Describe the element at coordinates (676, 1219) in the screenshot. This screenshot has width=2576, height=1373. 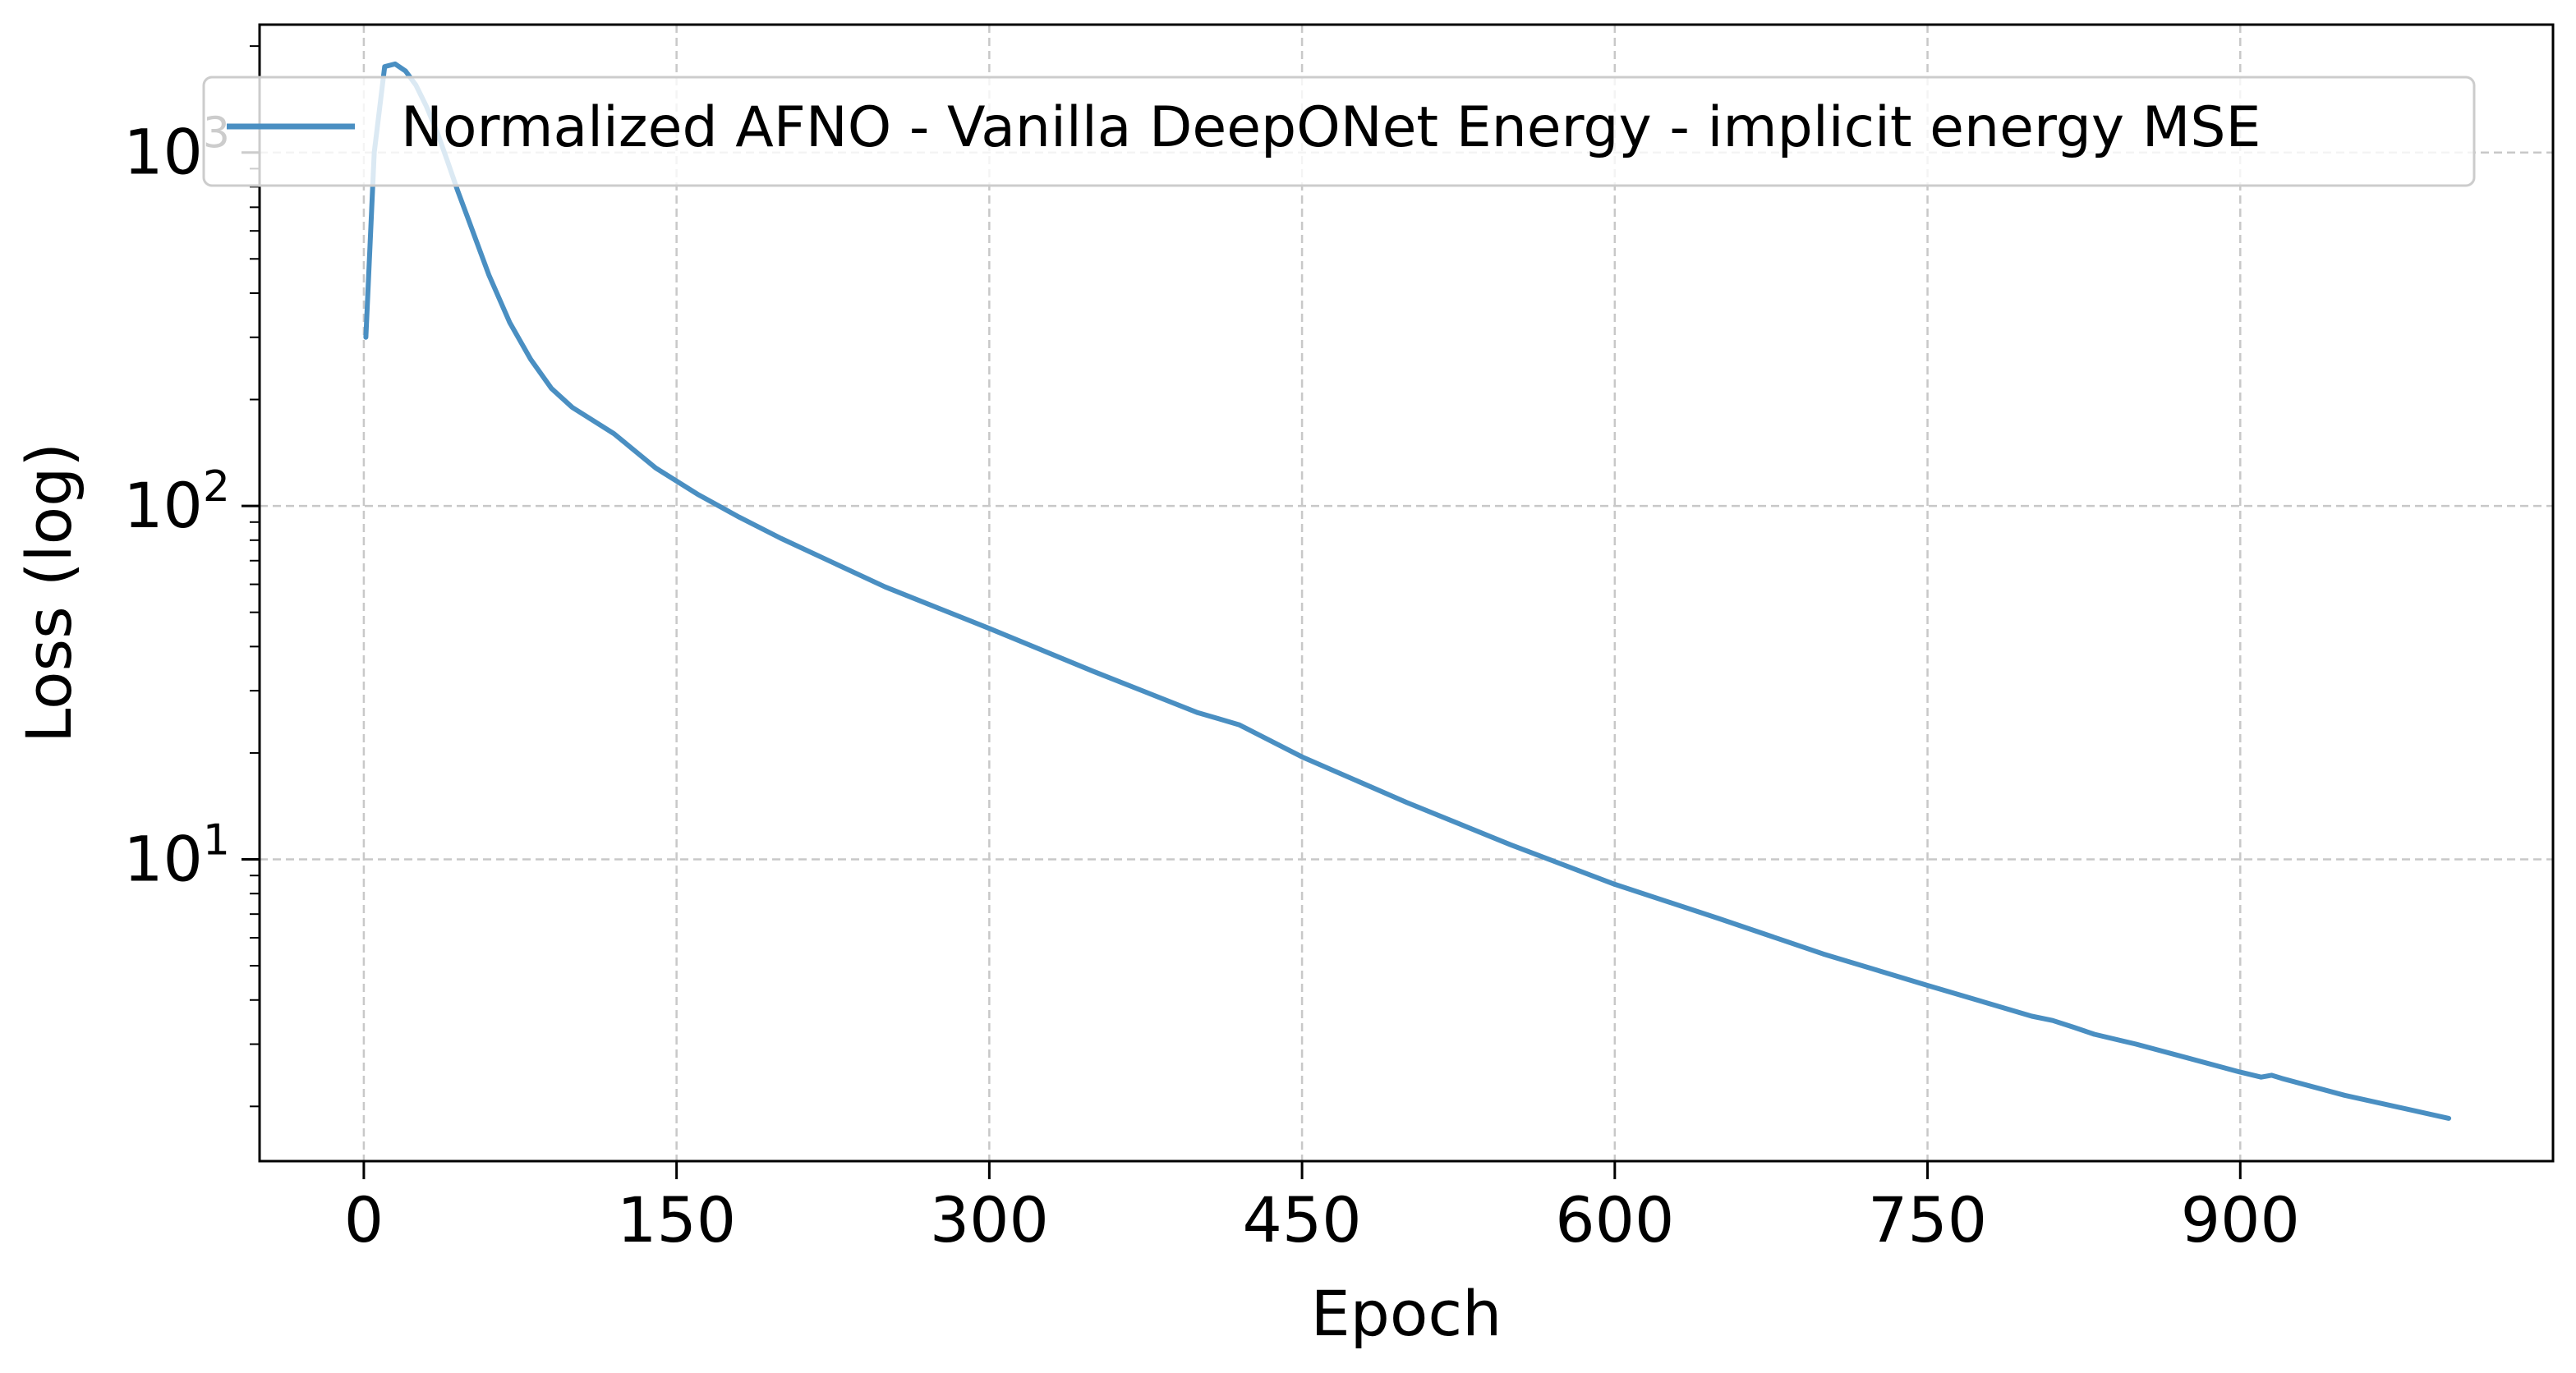
I see `x-tick-label: 150` at that location.